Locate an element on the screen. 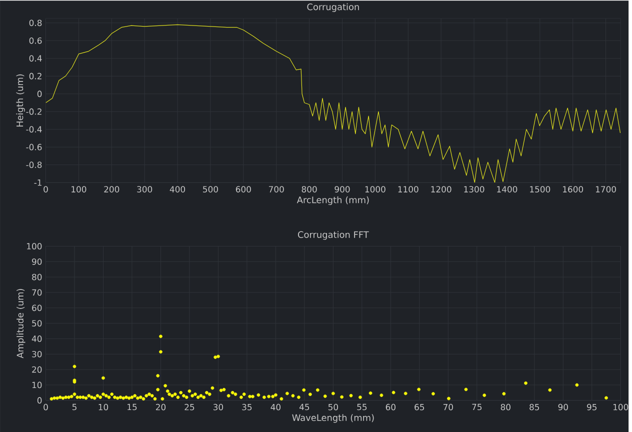  x-tick-label: 5 is located at coordinates (74, 407).